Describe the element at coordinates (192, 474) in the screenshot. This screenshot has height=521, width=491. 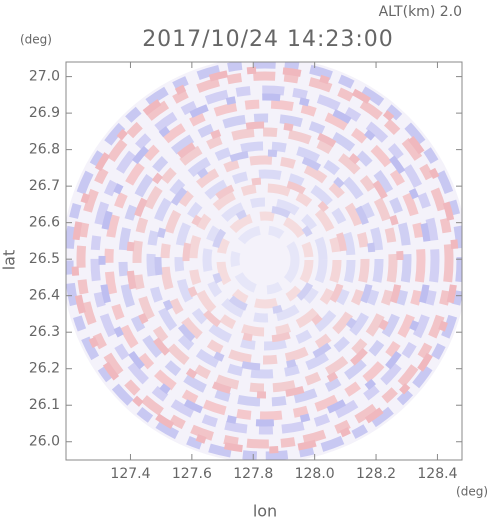
I see `x-tick-label: 127.6` at that location.